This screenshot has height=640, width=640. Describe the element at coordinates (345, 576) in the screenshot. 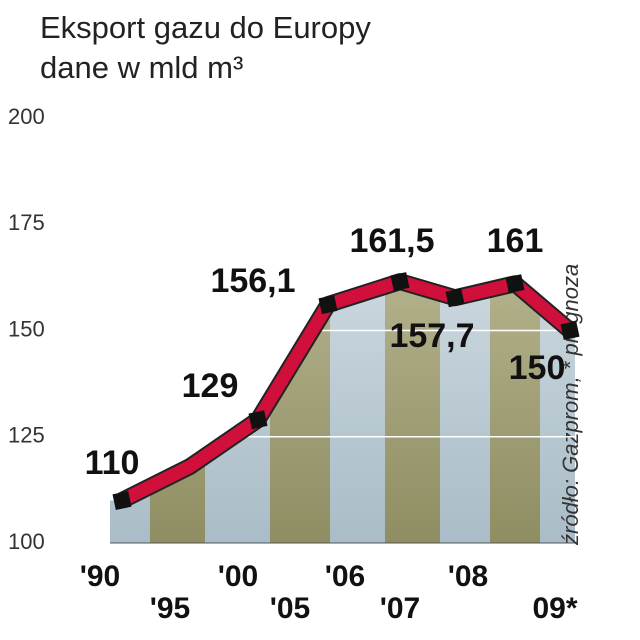

I see `x-tick-label: '06` at that location.